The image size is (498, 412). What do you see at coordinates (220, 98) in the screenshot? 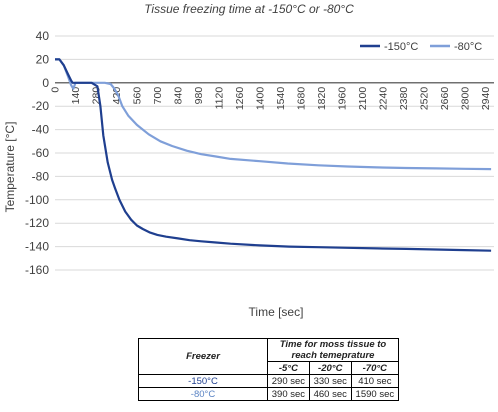
I see `x-tick-label: 1120` at bounding box center [220, 98].